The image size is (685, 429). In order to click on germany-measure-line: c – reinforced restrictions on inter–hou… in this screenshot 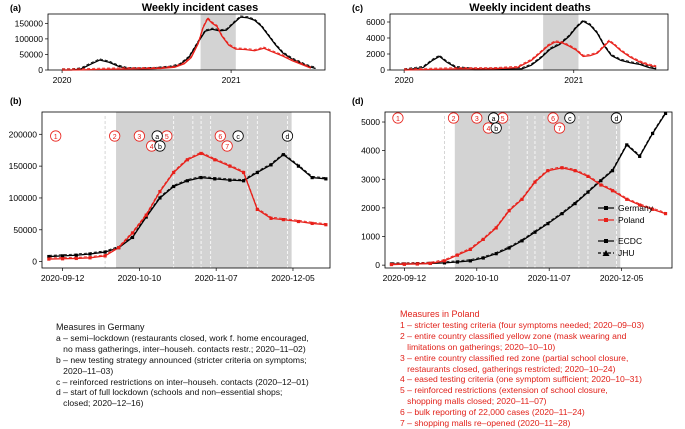, I will do `click(182, 381)`.